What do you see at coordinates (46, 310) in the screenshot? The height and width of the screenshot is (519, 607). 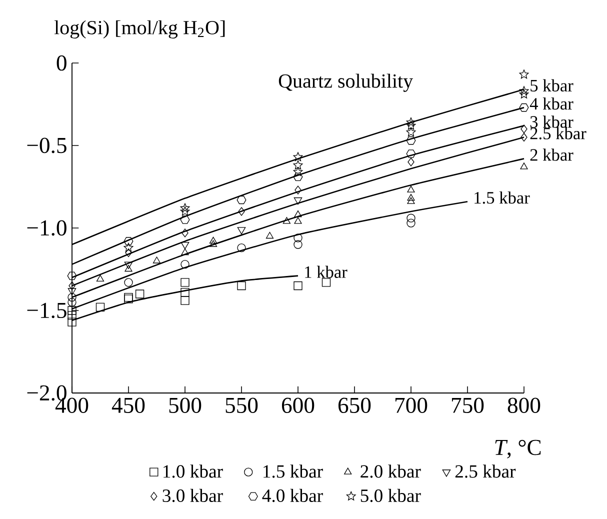 I see `y-tick-label: −1.5` at bounding box center [46, 310].